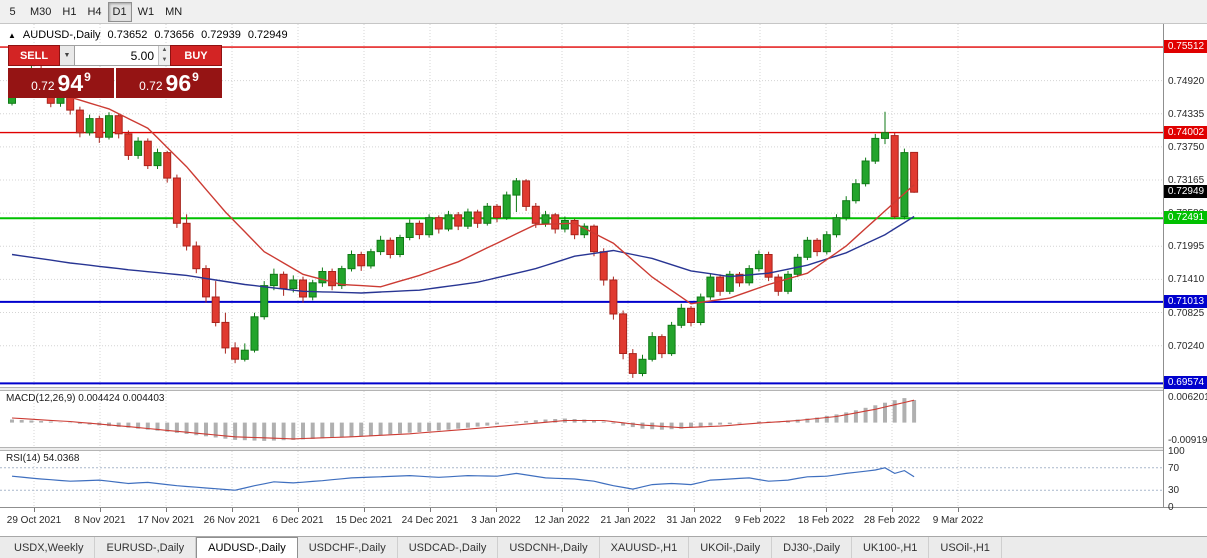 This screenshot has height=558, width=1207. I want to click on sell-price-big: 94, so click(70, 83).